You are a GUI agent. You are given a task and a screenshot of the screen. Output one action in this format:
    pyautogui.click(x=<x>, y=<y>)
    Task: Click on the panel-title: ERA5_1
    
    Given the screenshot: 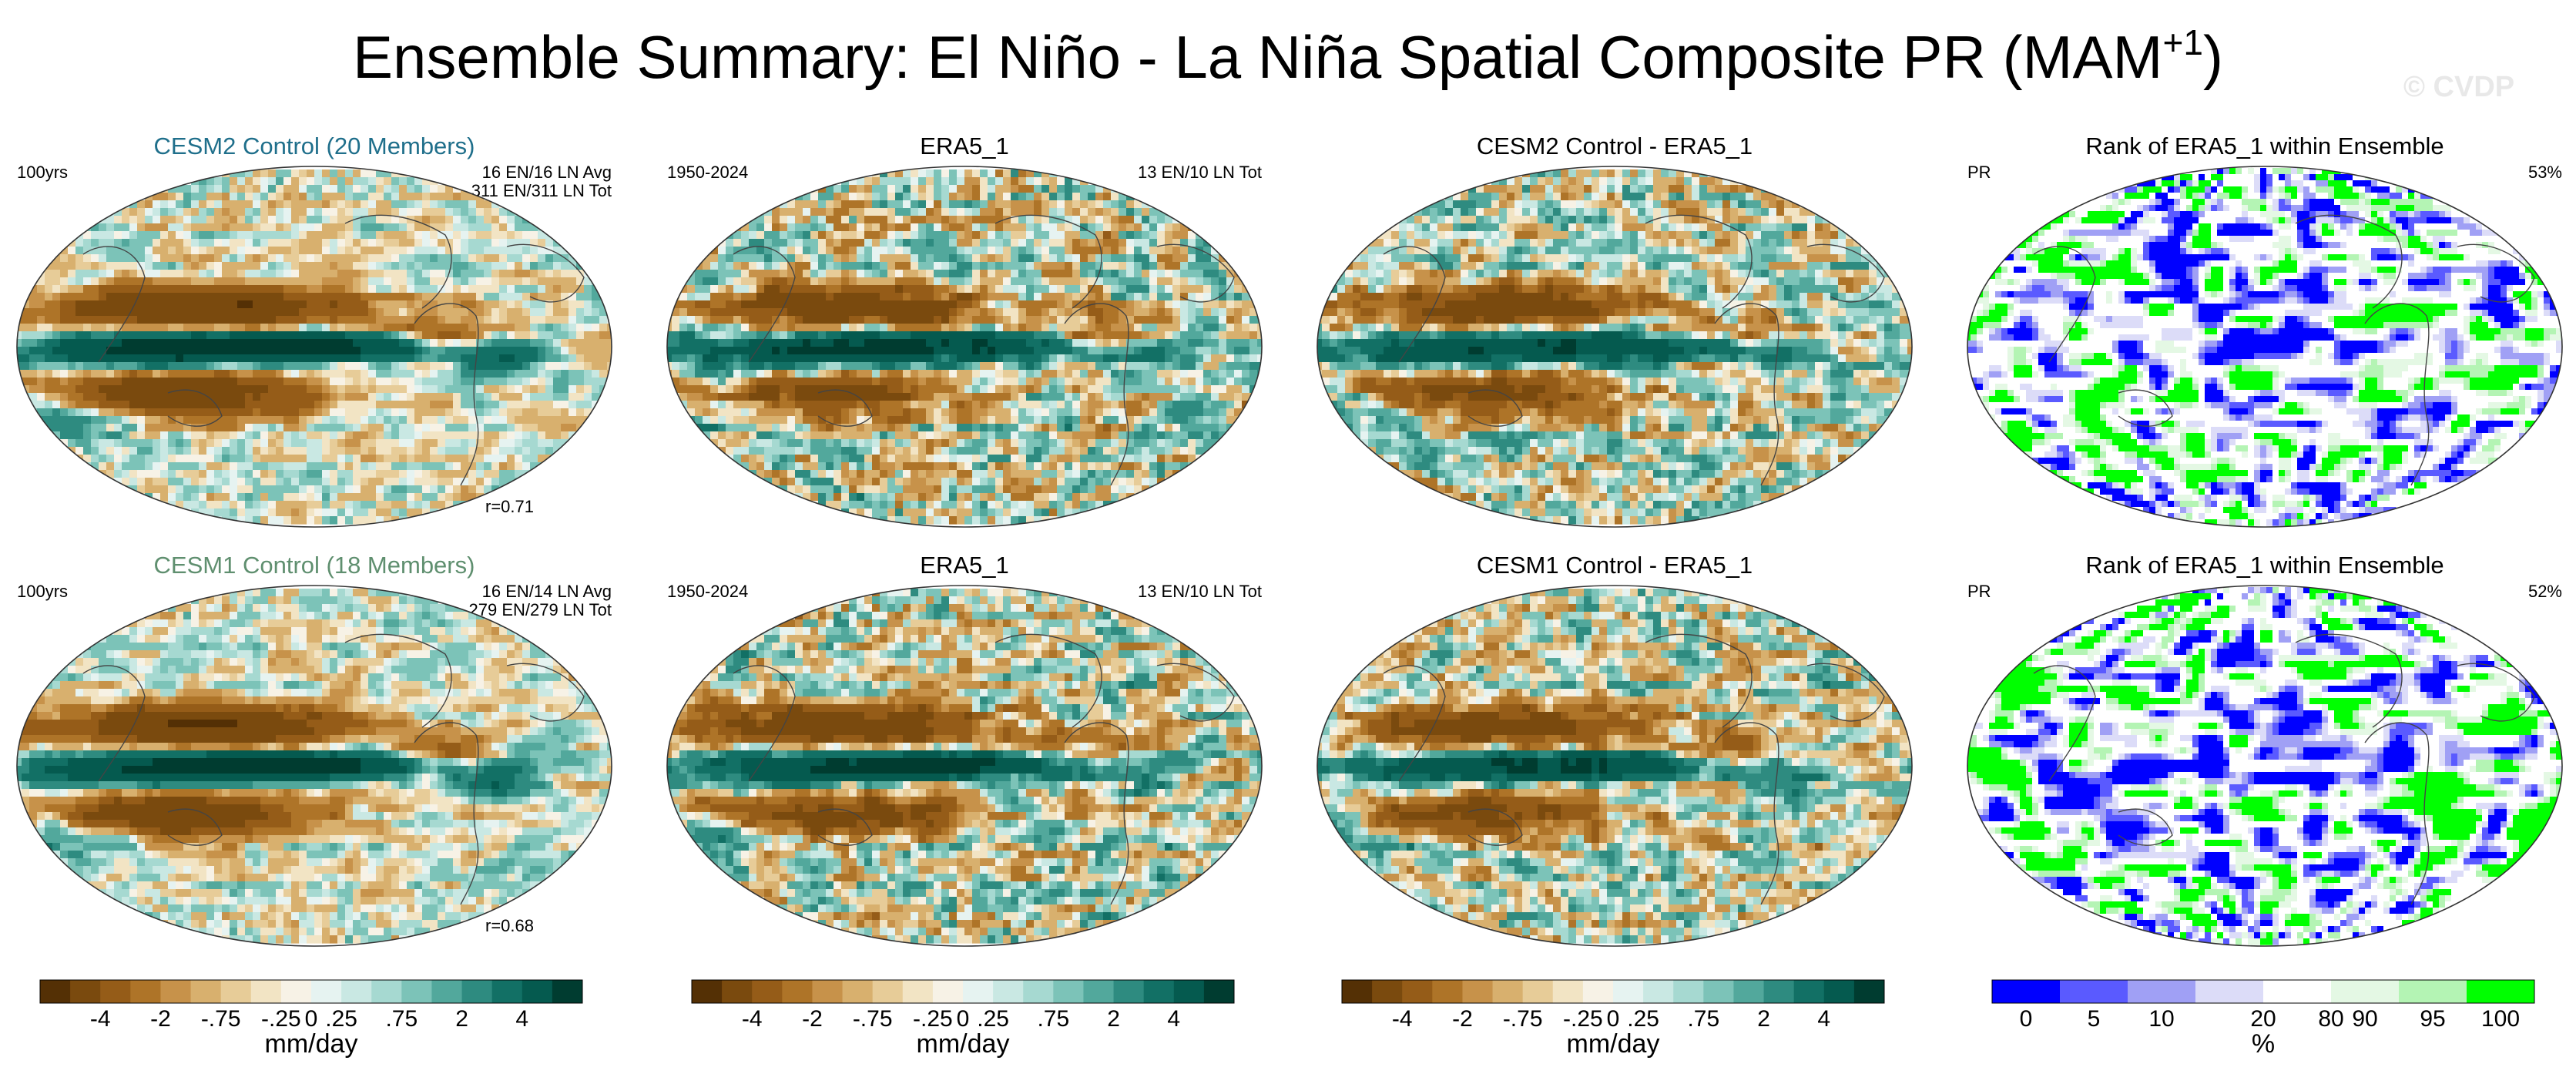 What is the action you would take?
    pyautogui.click(x=964, y=146)
    